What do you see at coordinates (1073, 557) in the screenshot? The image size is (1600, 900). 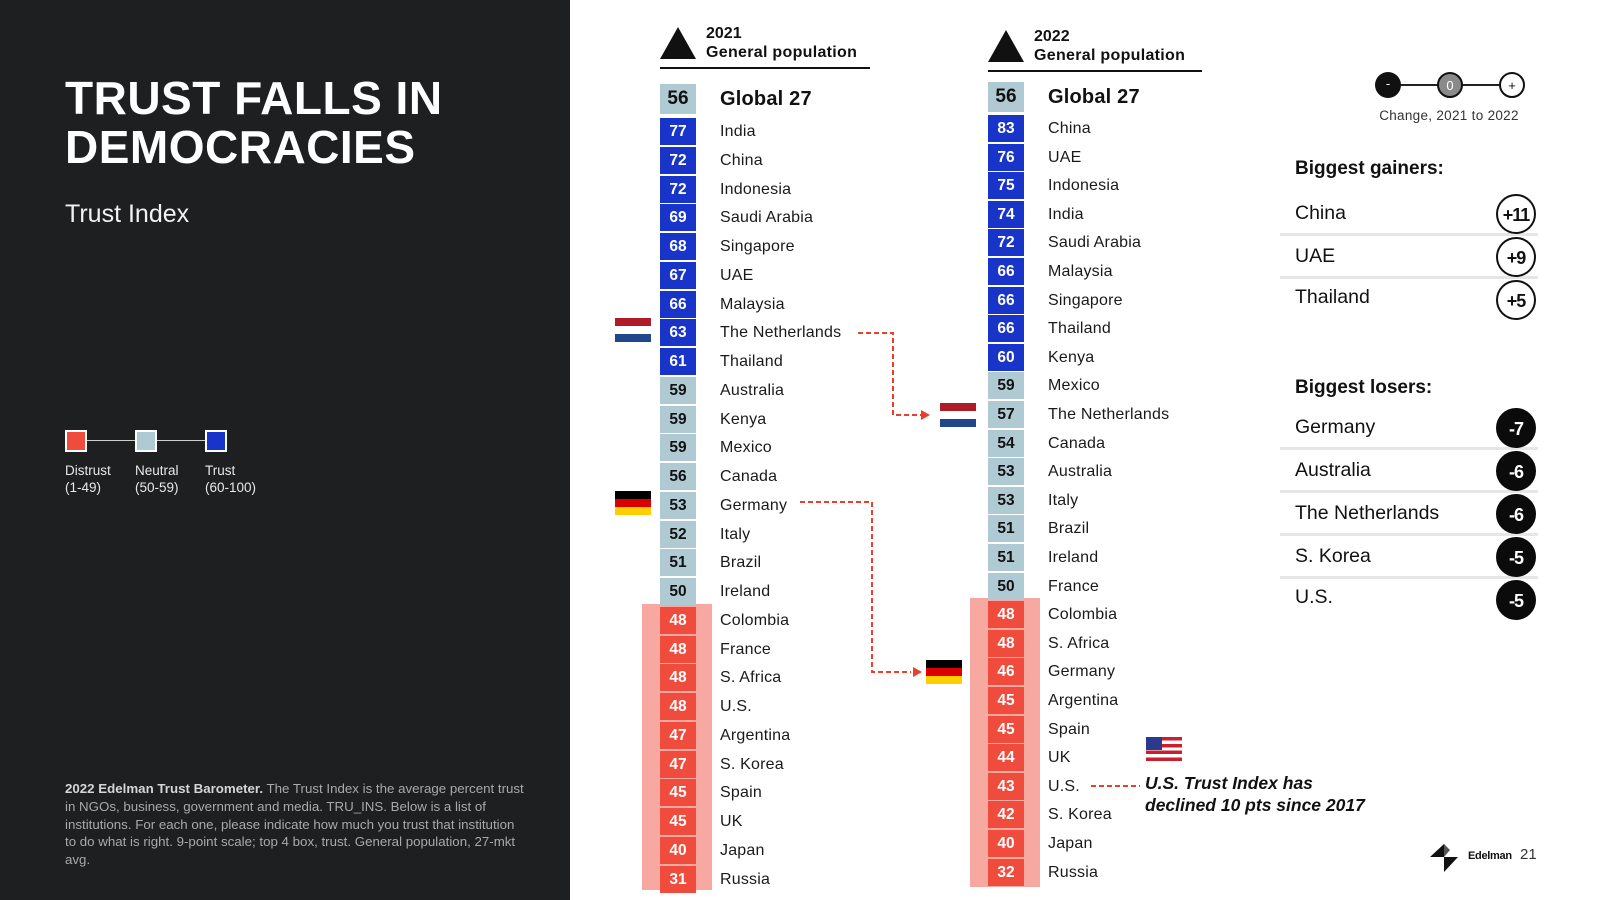 I see `country-name: Ireland` at bounding box center [1073, 557].